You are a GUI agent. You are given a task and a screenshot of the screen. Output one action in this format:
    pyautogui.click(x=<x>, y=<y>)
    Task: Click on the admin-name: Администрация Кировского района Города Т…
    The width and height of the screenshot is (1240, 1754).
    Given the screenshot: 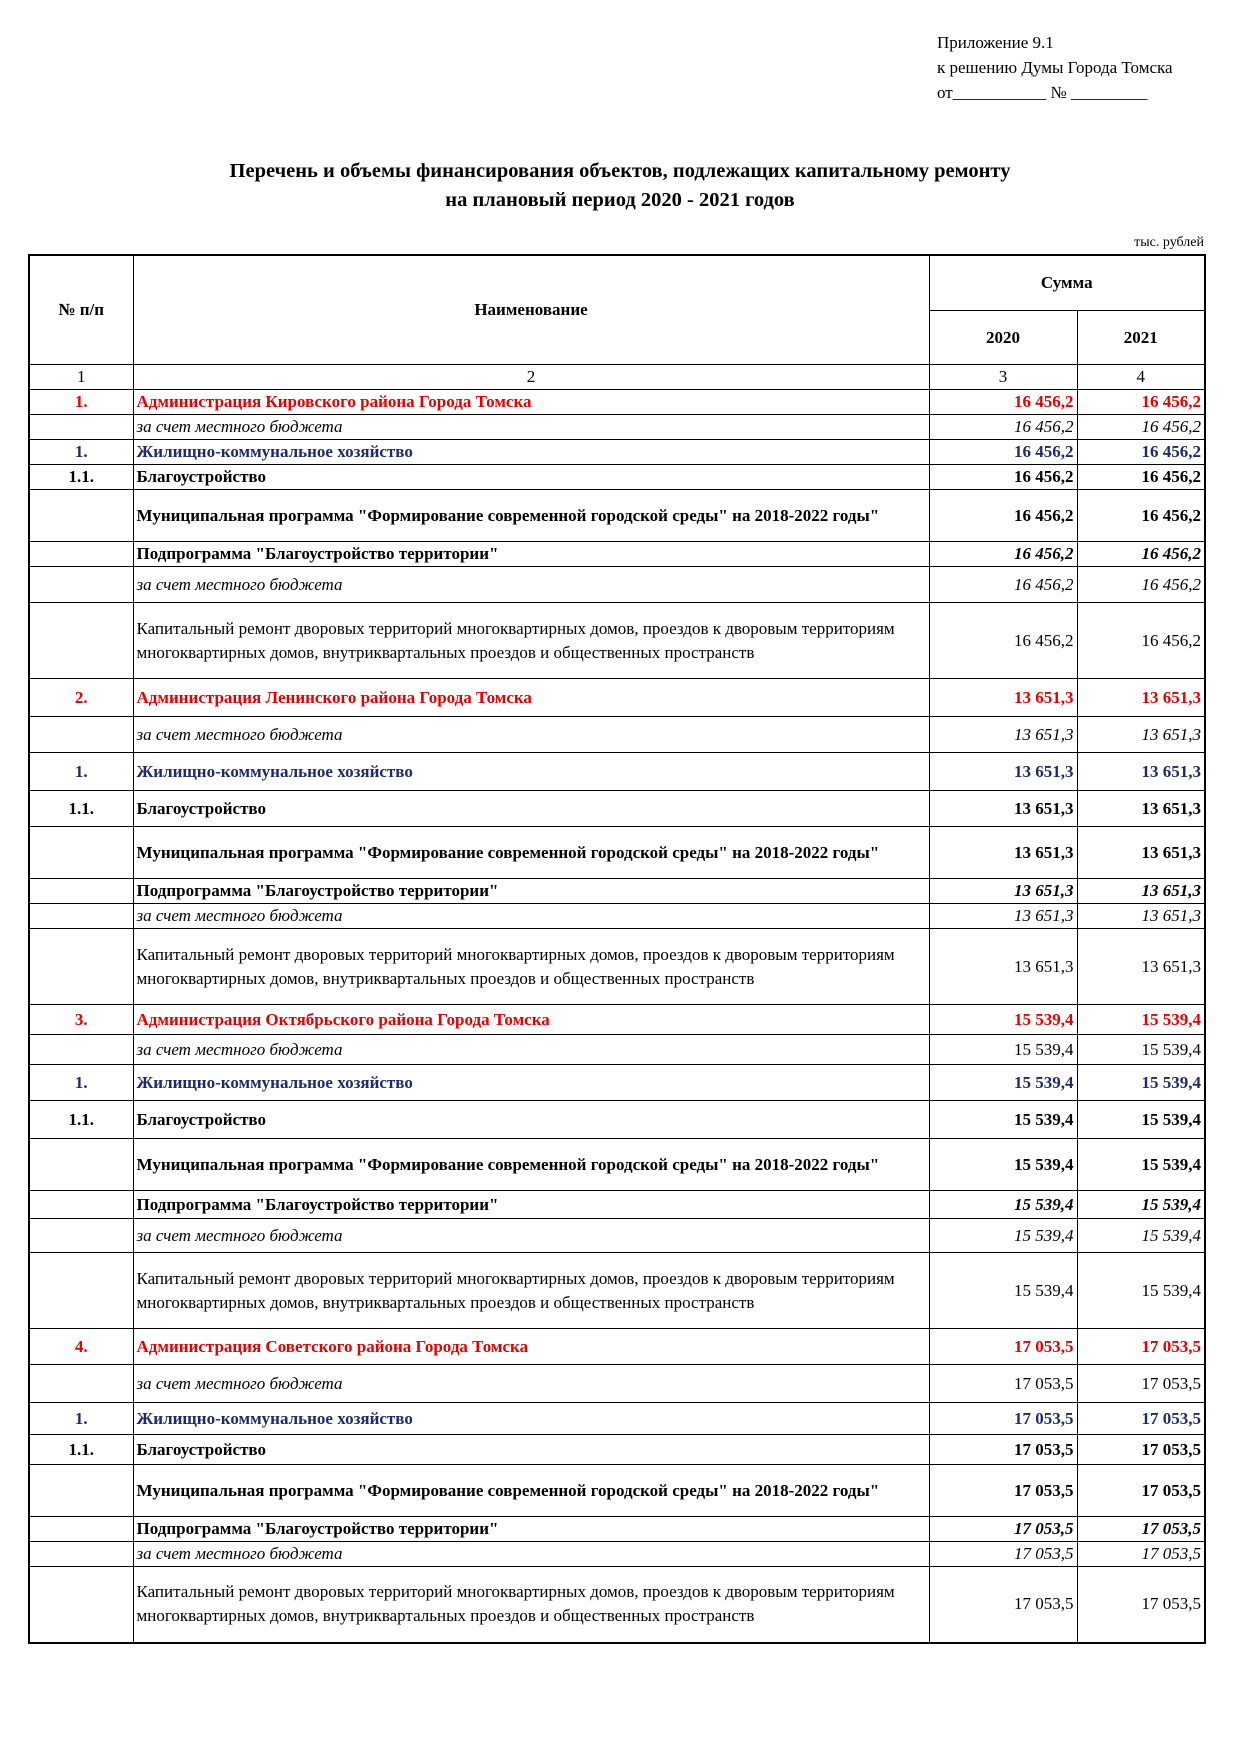 What is the action you would take?
    pyautogui.click(x=531, y=402)
    